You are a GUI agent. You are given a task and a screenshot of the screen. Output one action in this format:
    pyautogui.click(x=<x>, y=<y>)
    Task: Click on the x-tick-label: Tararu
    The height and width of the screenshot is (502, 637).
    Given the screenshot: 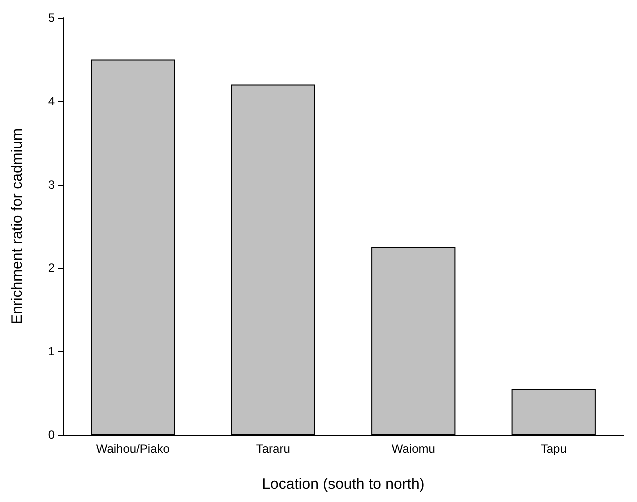 What is the action you would take?
    pyautogui.click(x=273, y=449)
    